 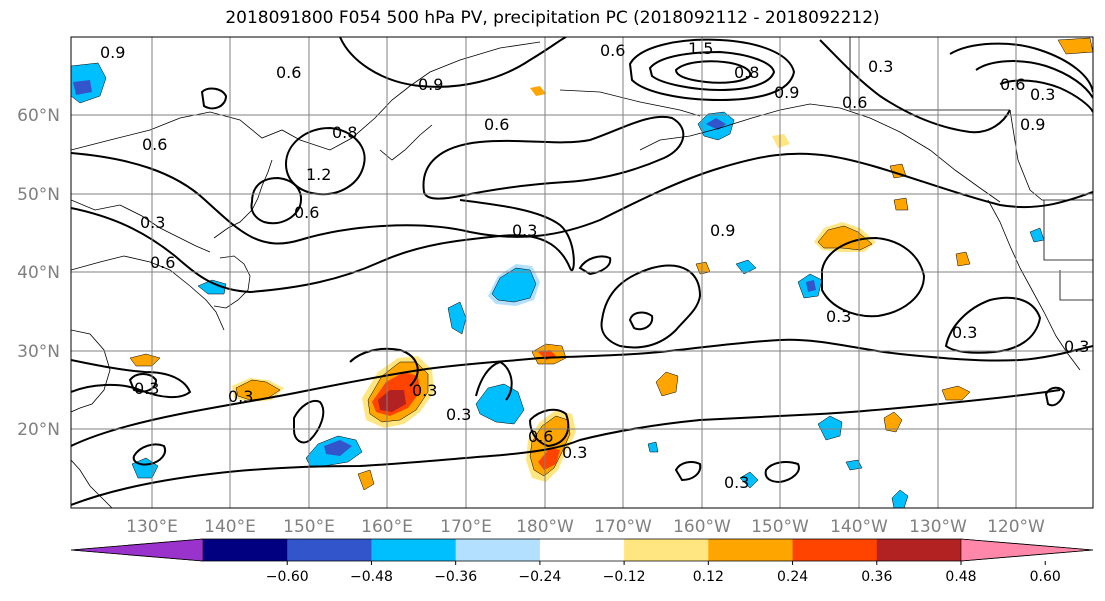 I want to click on lon-label: 160°E, so click(x=387, y=527).